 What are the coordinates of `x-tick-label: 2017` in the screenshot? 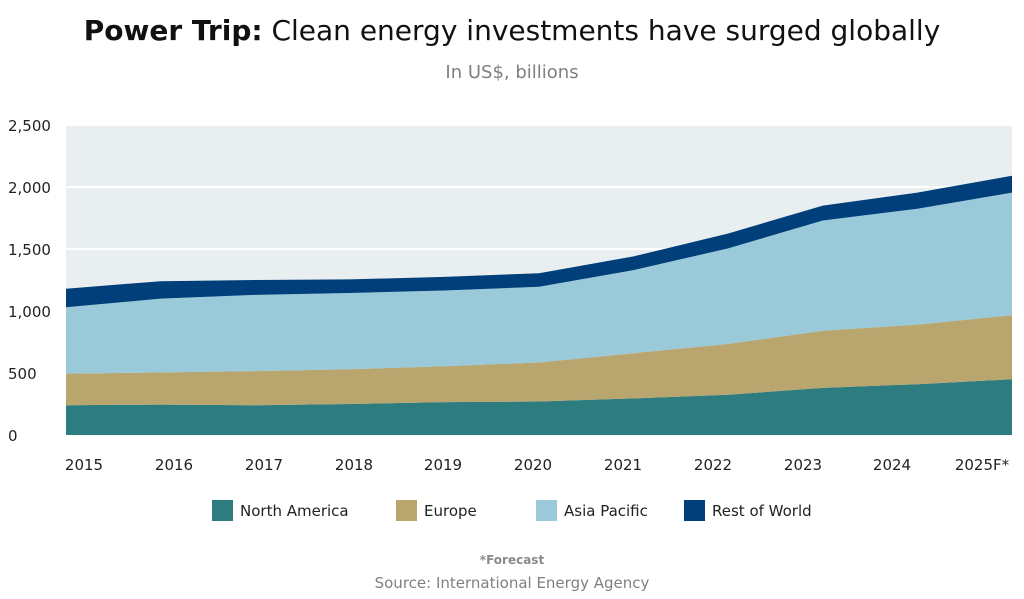 It's located at (264, 465).